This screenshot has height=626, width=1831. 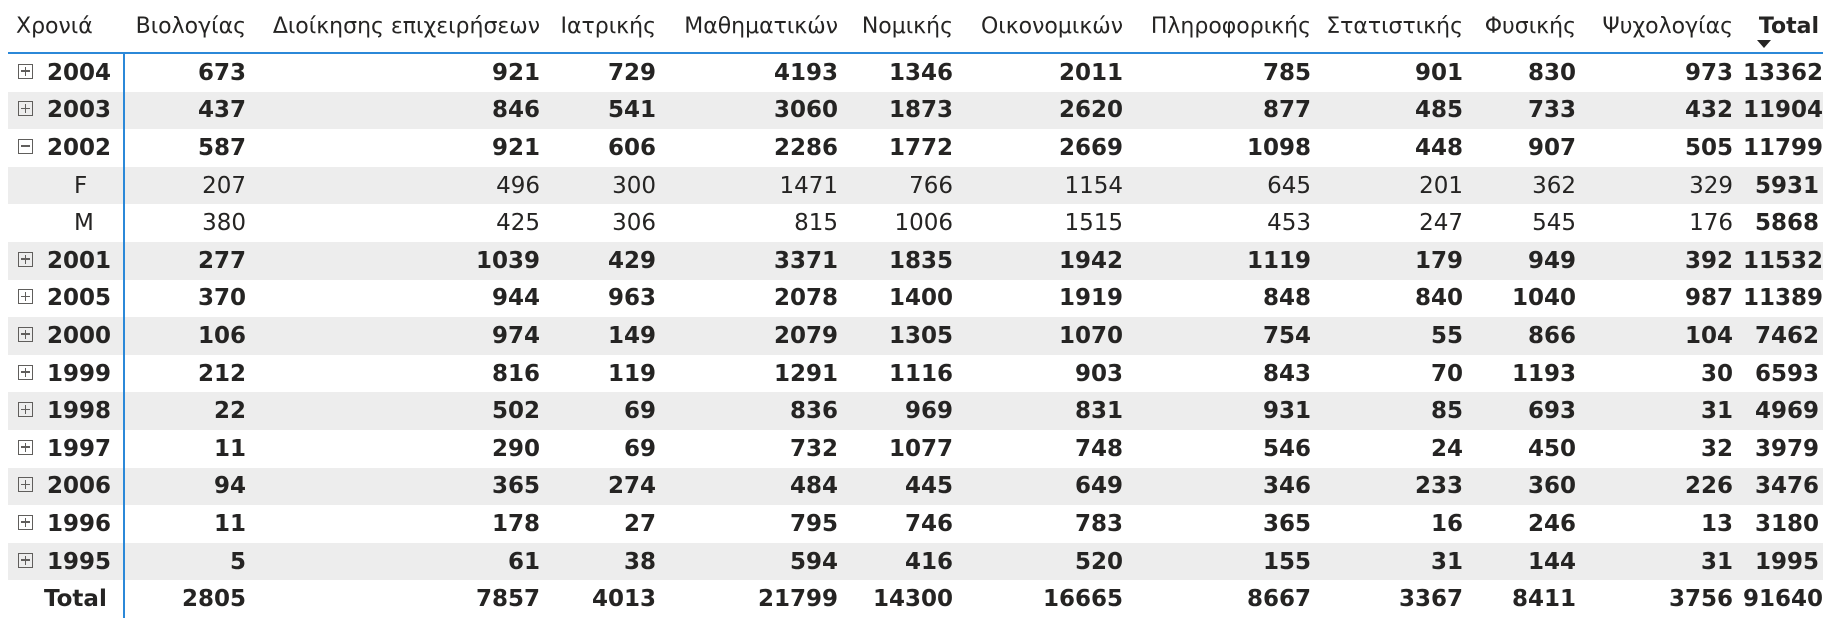 What do you see at coordinates (1438, 147) in the screenshot?
I see `value-cell: 448` at bounding box center [1438, 147].